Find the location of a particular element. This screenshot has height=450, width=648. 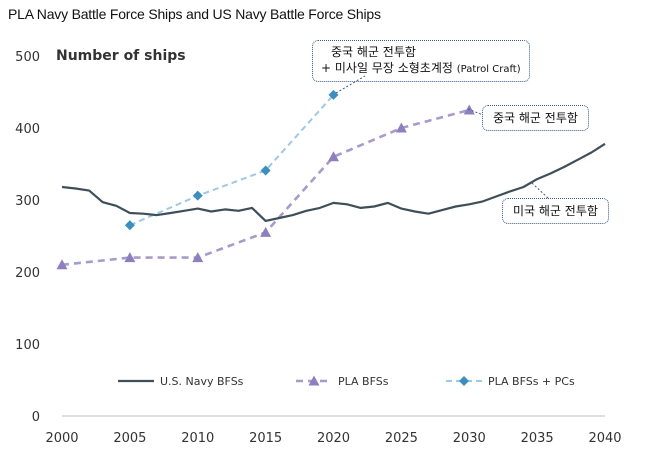

legend-marker-pla is located at coordinates (314, 380).